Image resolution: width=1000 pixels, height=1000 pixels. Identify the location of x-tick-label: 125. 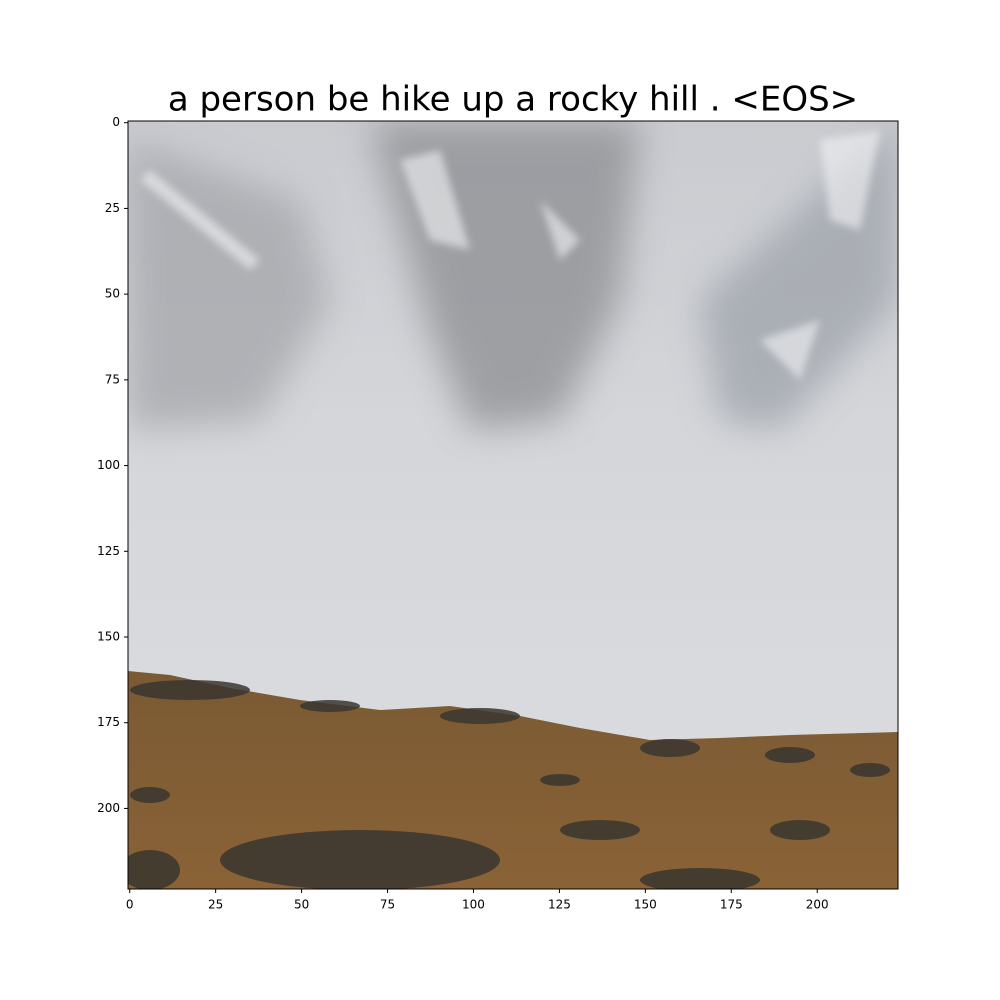
(559, 905).